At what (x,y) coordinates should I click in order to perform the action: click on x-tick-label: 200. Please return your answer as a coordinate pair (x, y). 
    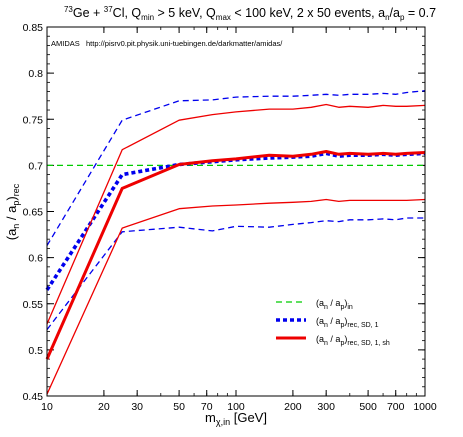
    Looking at the image, I should click on (293, 407).